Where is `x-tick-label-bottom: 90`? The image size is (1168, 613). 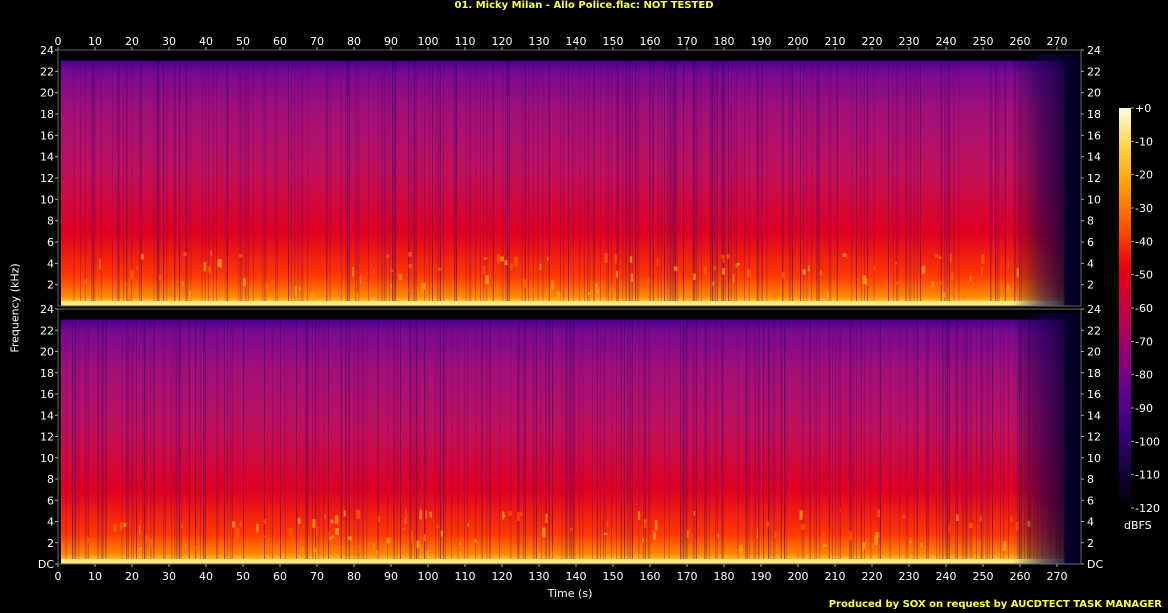 x-tick-label-bottom: 90 is located at coordinates (391, 576).